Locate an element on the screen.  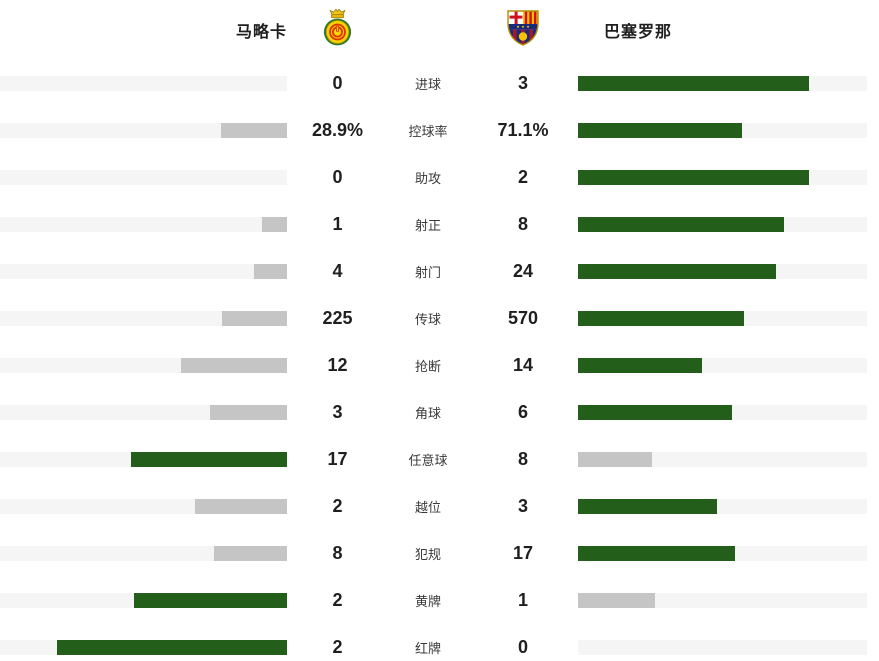
stat-row-6: 225 传球 570 is located at coordinates (439, 318).